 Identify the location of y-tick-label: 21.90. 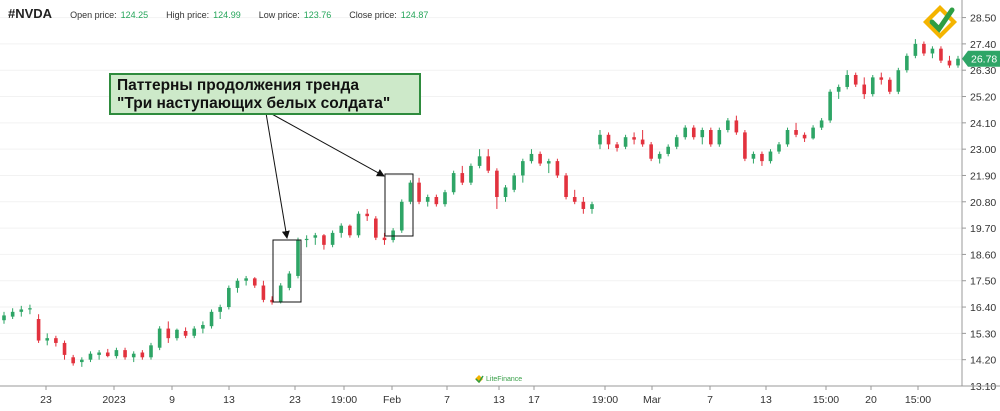
(983, 176).